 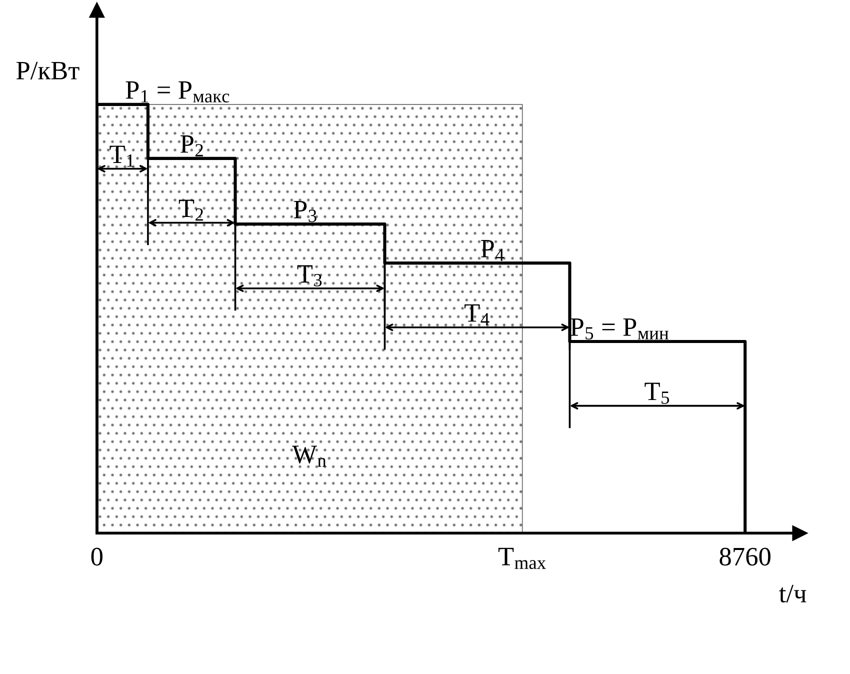 What do you see at coordinates (190, 210) in the screenshot?
I see `annotation: T$_{2}$` at bounding box center [190, 210].